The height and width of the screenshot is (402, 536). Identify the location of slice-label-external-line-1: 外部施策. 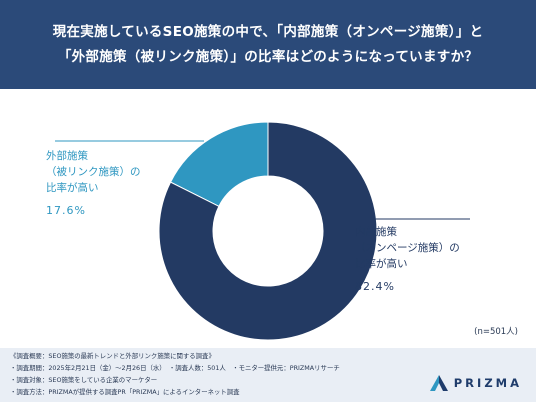
(67, 156).